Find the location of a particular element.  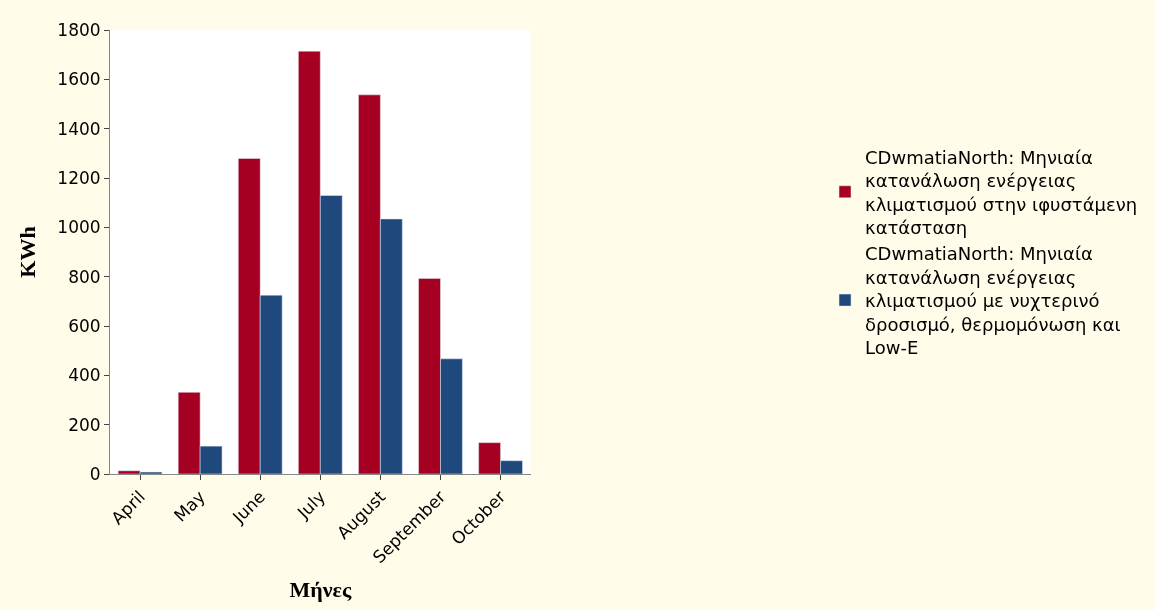

y-tick-label: 200 is located at coordinates (84, 424).